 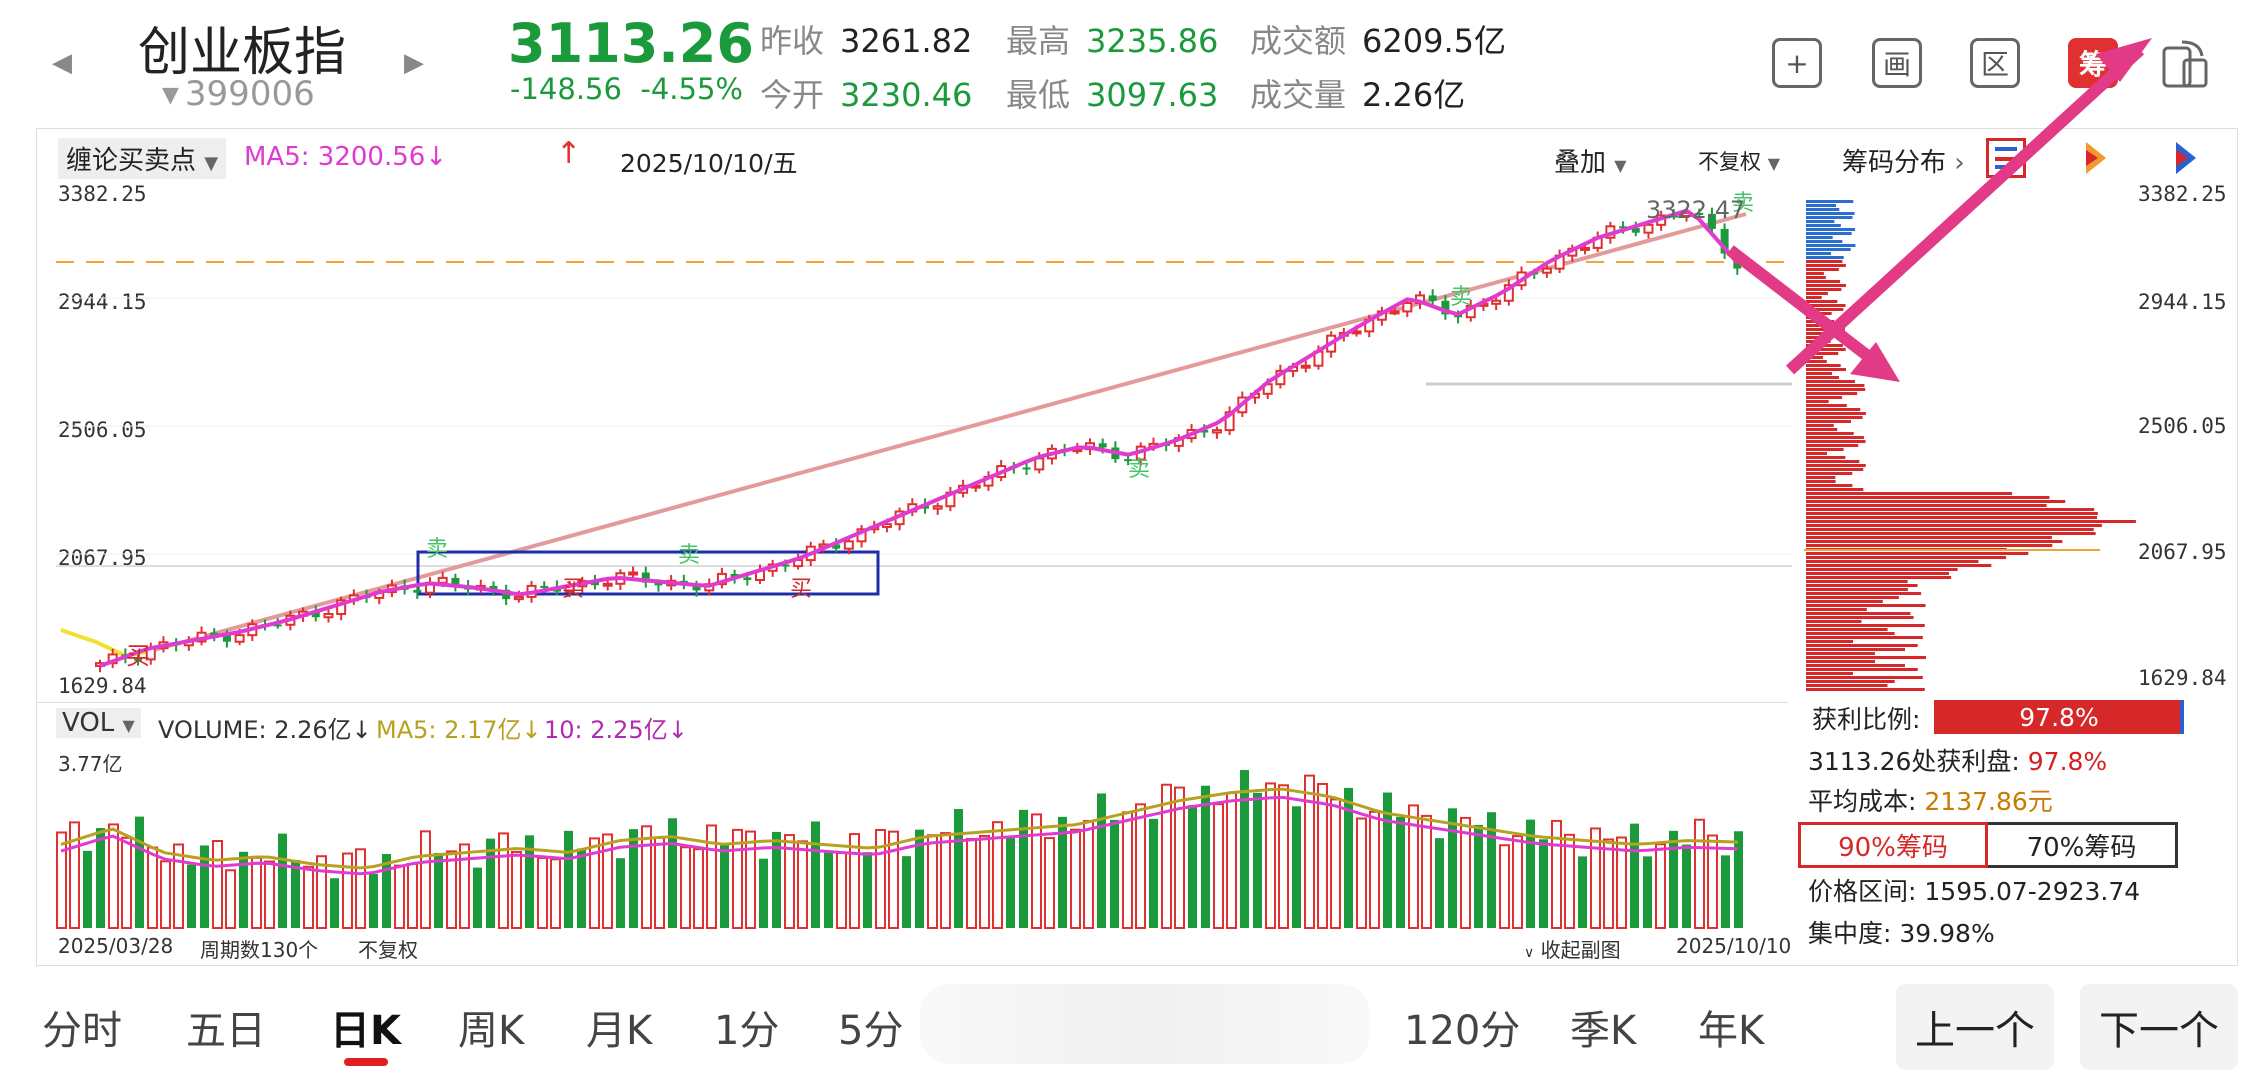 I want to click on tab-yearly-k: 年K, so click(x=1731, y=1031).